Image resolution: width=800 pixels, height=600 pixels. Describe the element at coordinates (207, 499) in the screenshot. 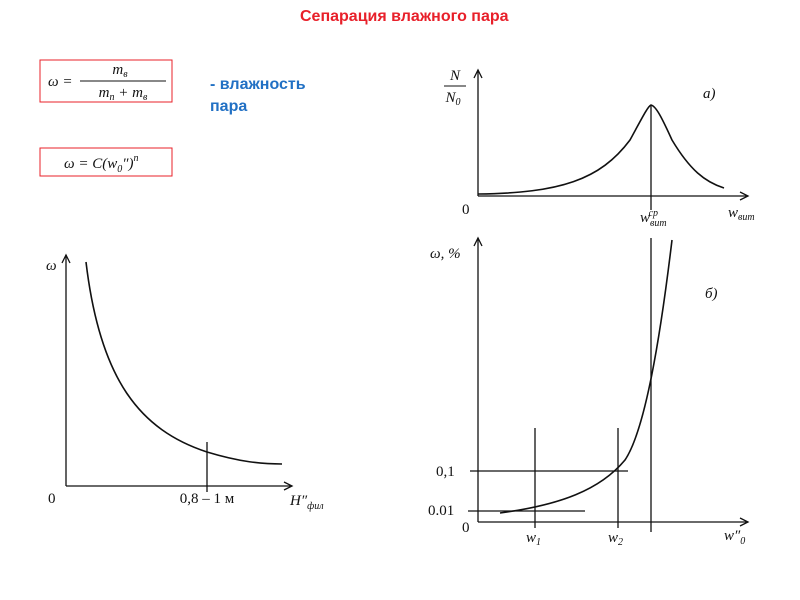

I see `x-mark: 0,8 – 1 м` at that location.